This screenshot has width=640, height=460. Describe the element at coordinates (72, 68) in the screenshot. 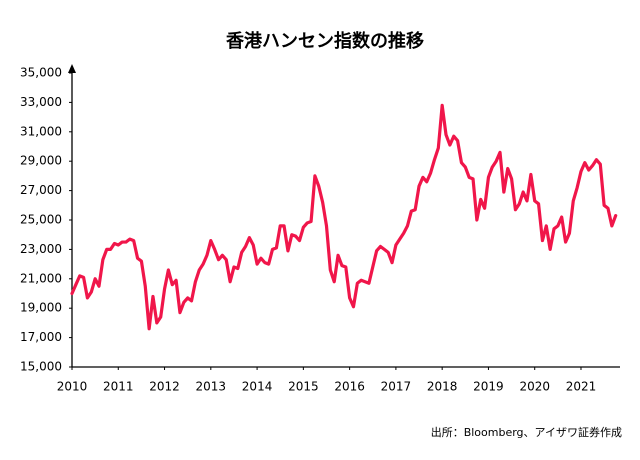

I see `y-axis-arrow` at that location.